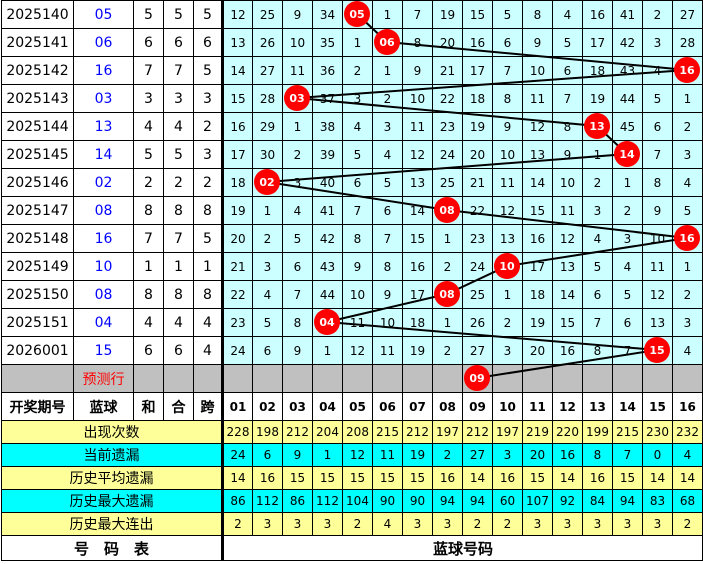 The width and height of the screenshot is (703, 564). What do you see at coordinates (148, 154) in the screenshot?
I see `sum-cell: 5` at bounding box center [148, 154].